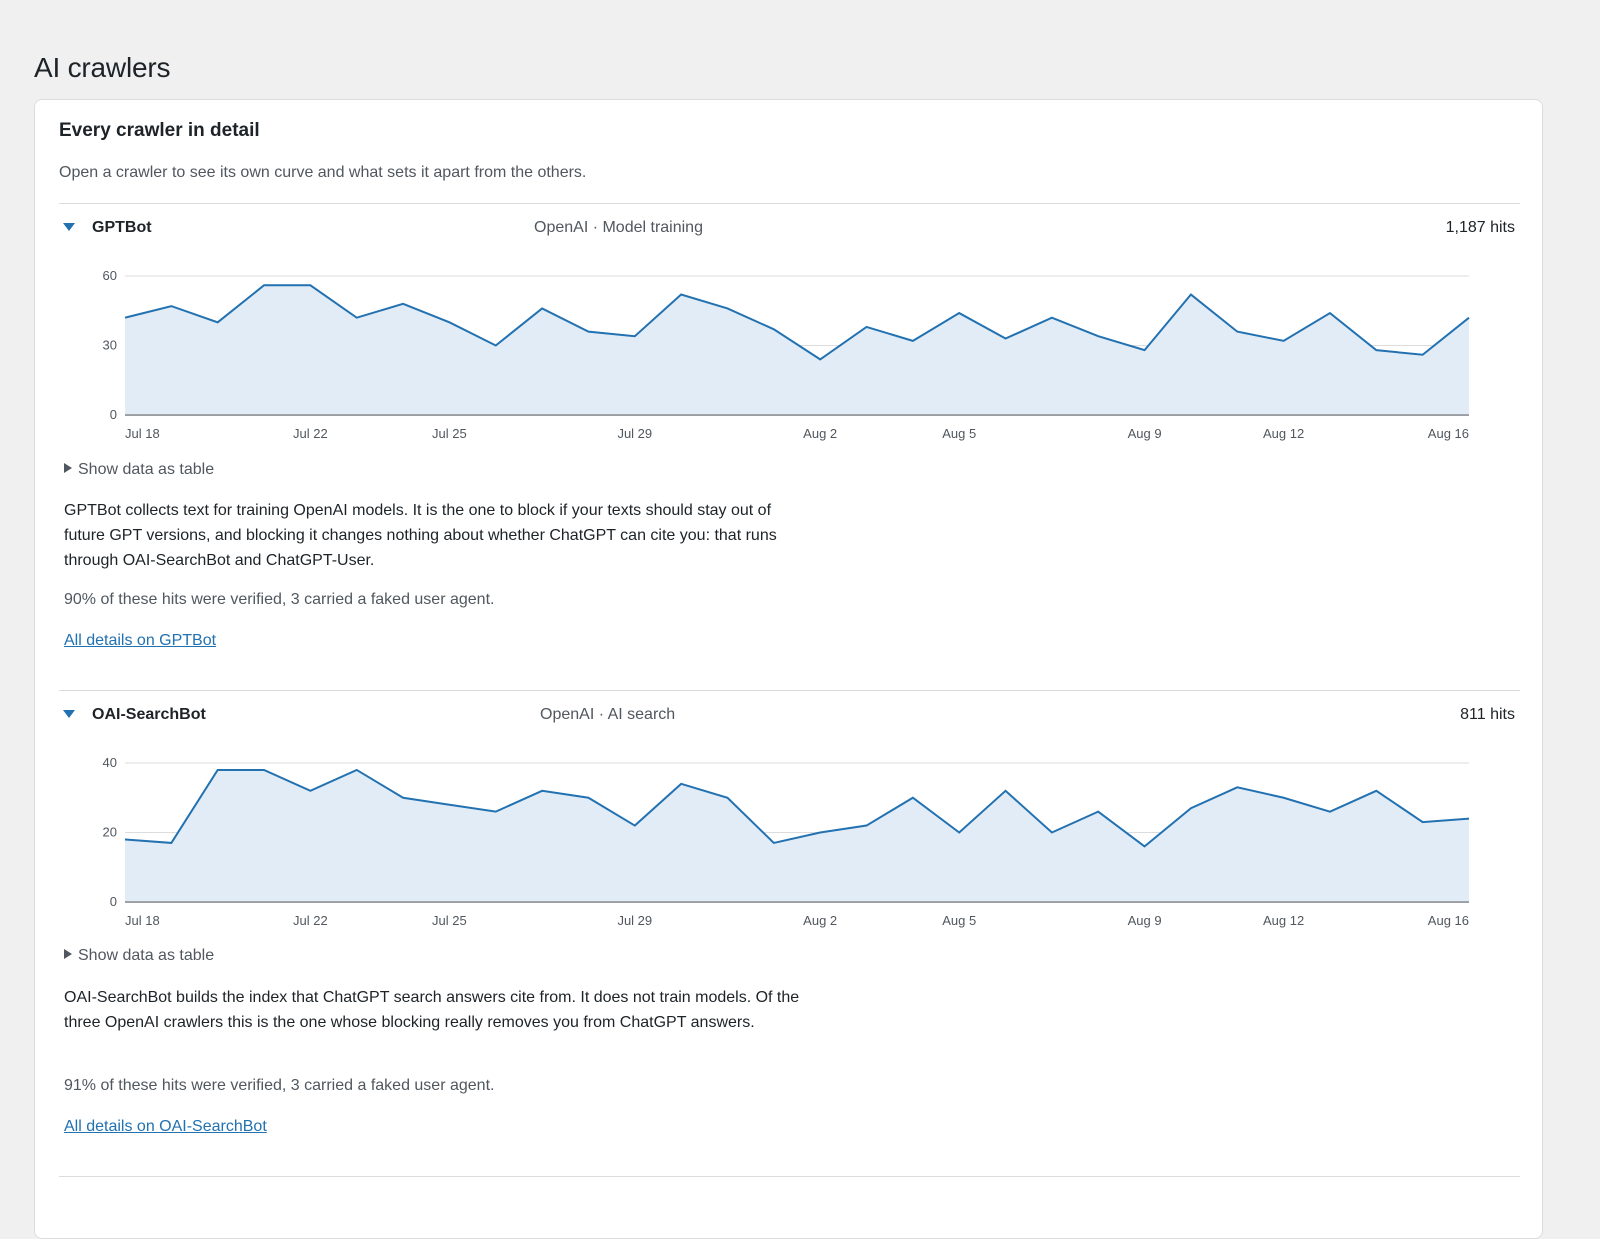 The image size is (1600, 1239). What do you see at coordinates (618, 227) in the screenshot?
I see `crawler-meta: OpenAI · Model training` at bounding box center [618, 227].